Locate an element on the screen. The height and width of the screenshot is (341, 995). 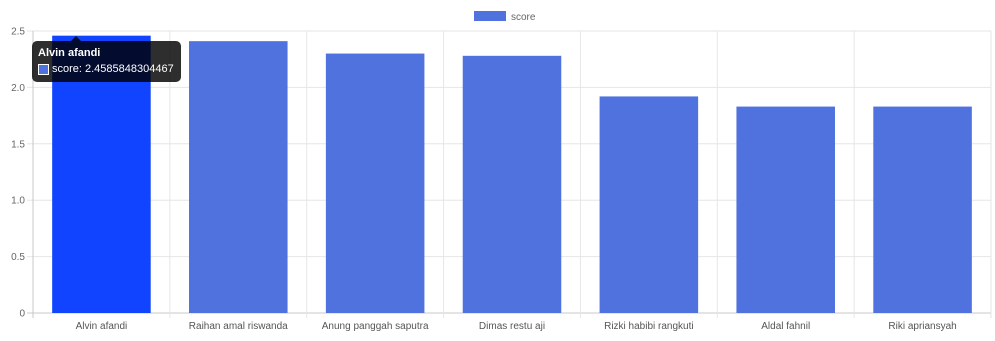
x-tick-label: Raihan amal riswanda is located at coordinates (238, 326).